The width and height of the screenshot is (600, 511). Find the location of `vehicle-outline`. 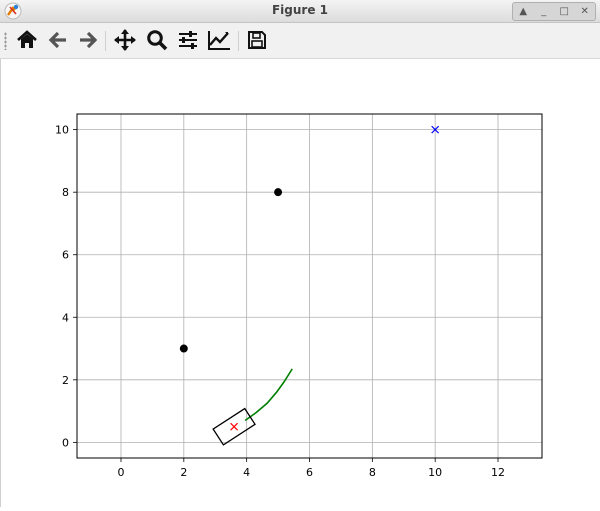

vehicle-outline is located at coordinates (234, 426).